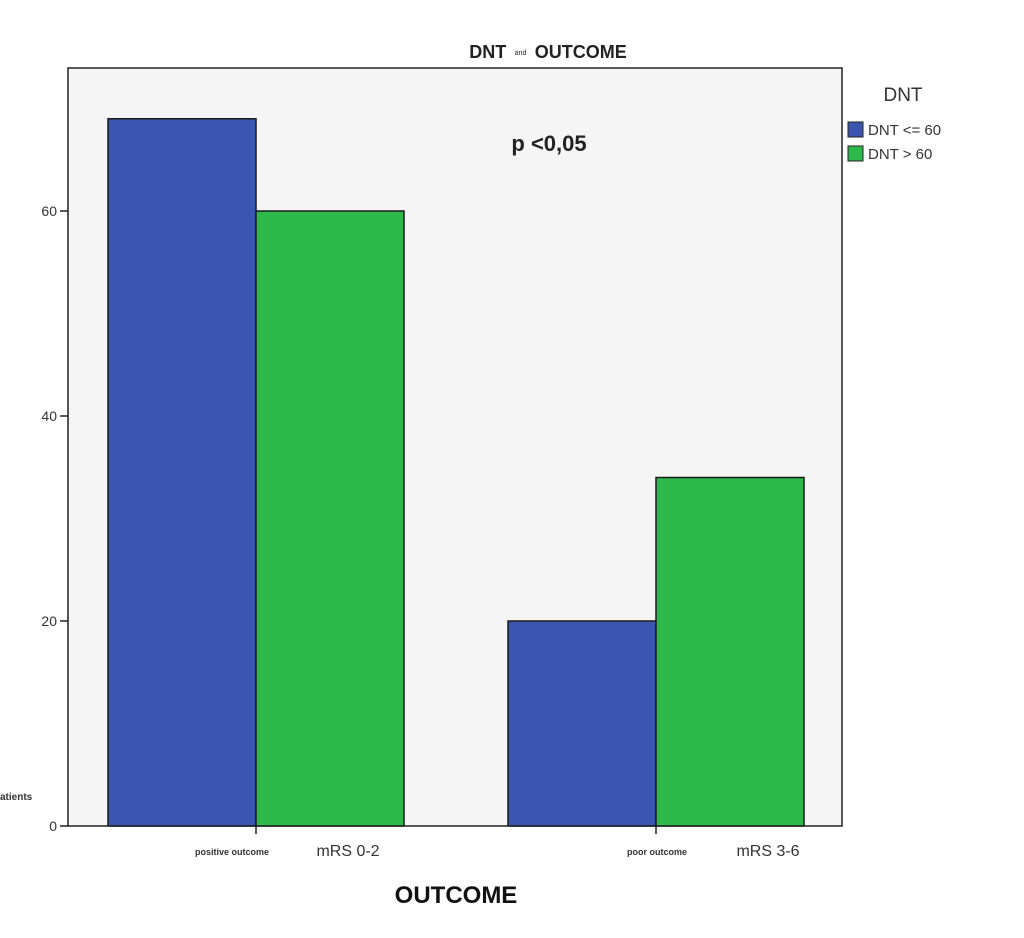 Image resolution: width=1024 pixels, height=938 pixels. Describe the element at coordinates (16, 797) in the screenshot. I see `y-axis-label: atients` at that location.